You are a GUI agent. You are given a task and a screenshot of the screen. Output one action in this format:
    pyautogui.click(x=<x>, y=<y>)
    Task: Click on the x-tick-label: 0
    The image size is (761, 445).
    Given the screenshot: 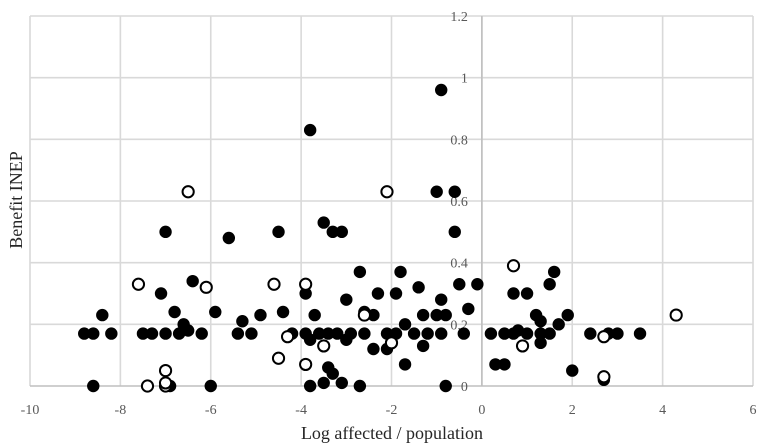 What is the action you would take?
    pyautogui.click(x=481, y=410)
    